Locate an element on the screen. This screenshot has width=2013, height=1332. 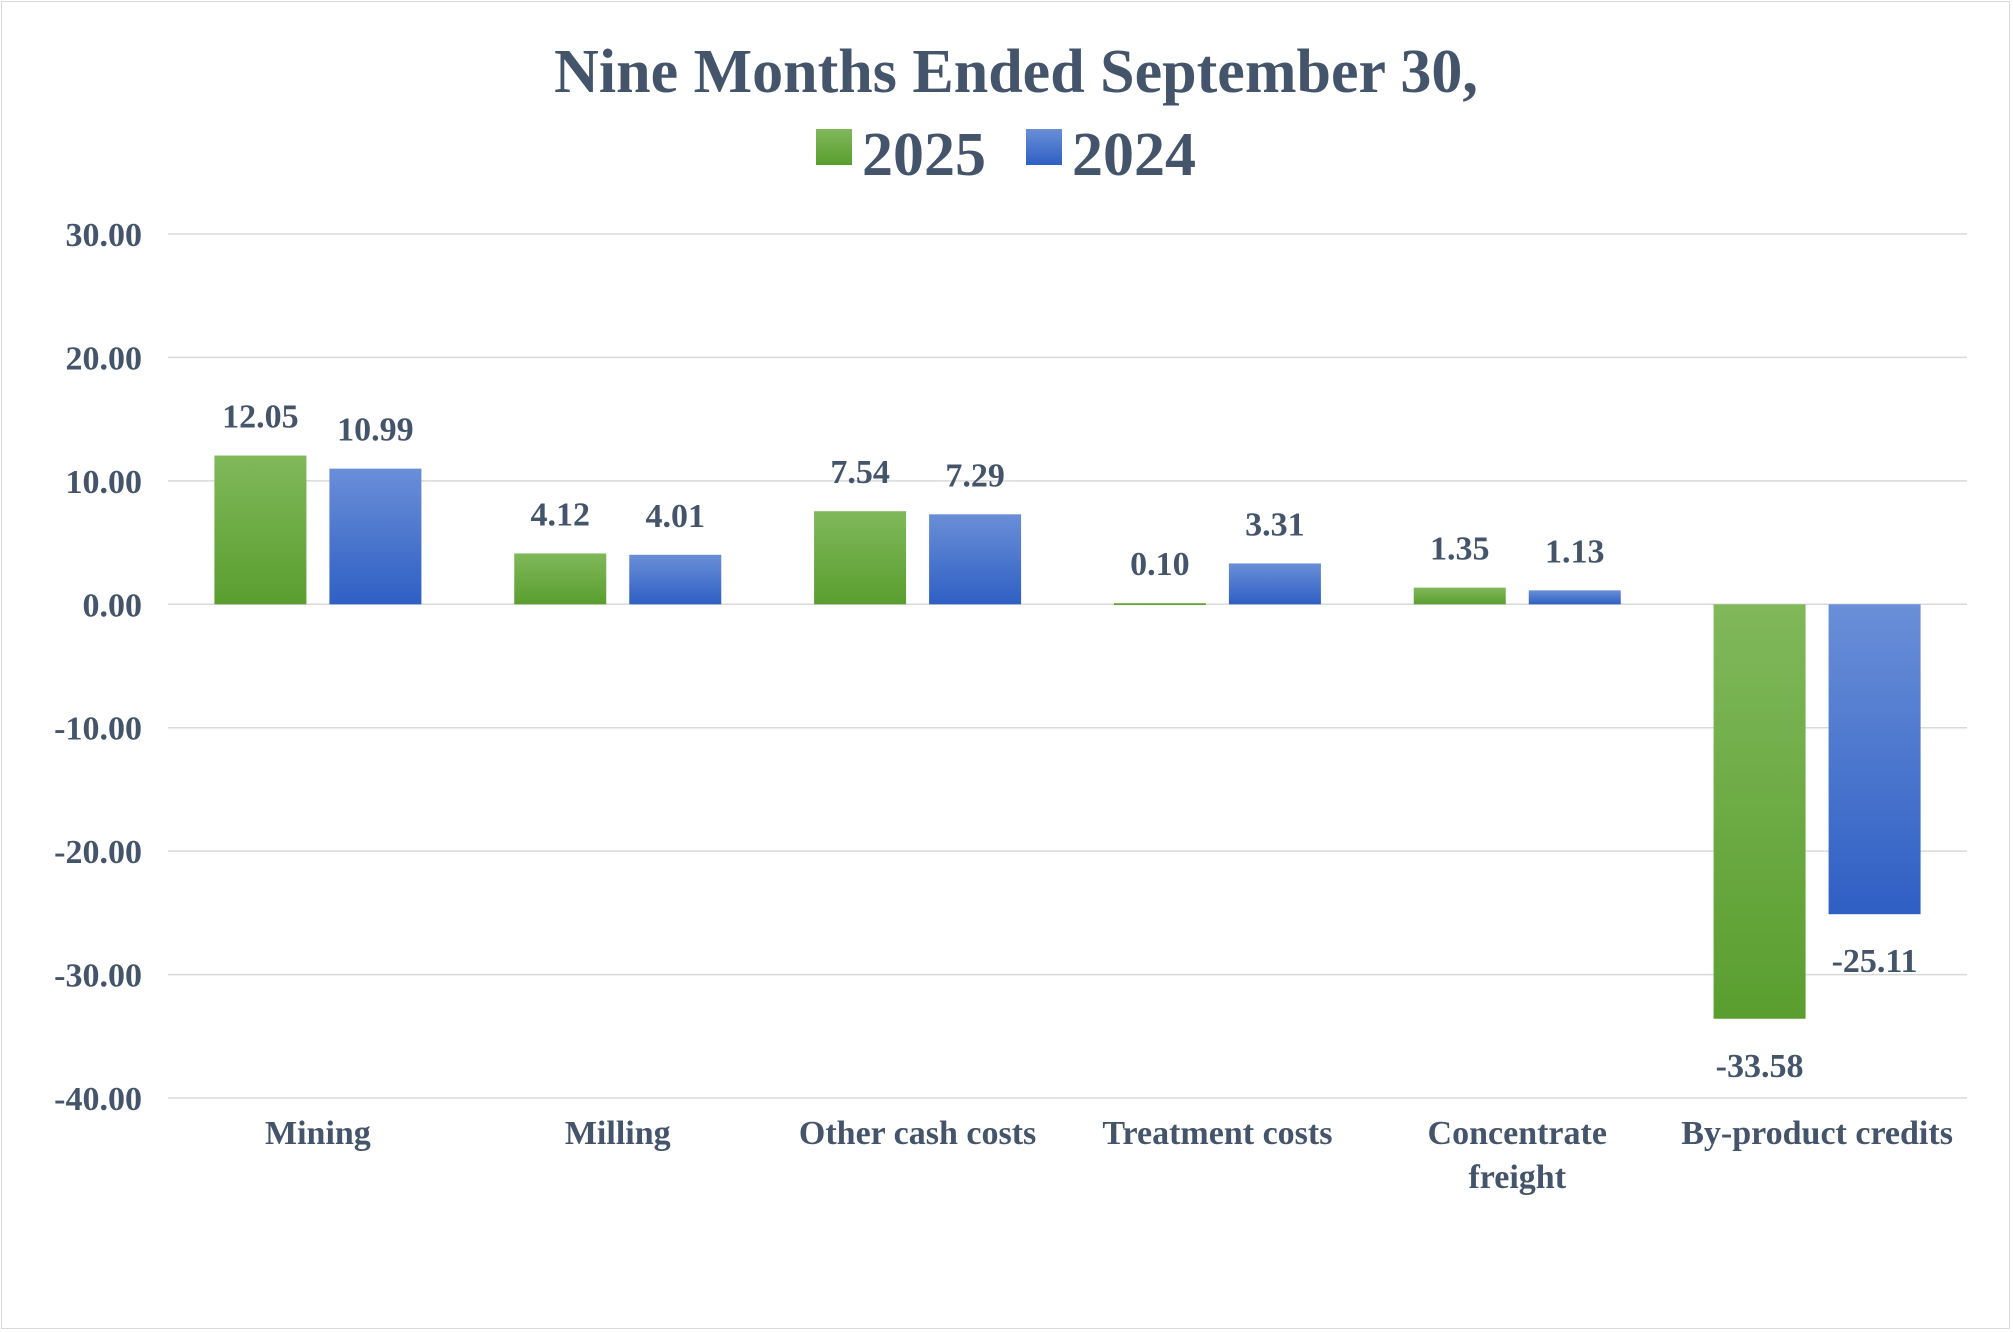
data-label: 0.10 is located at coordinates (1160, 564).